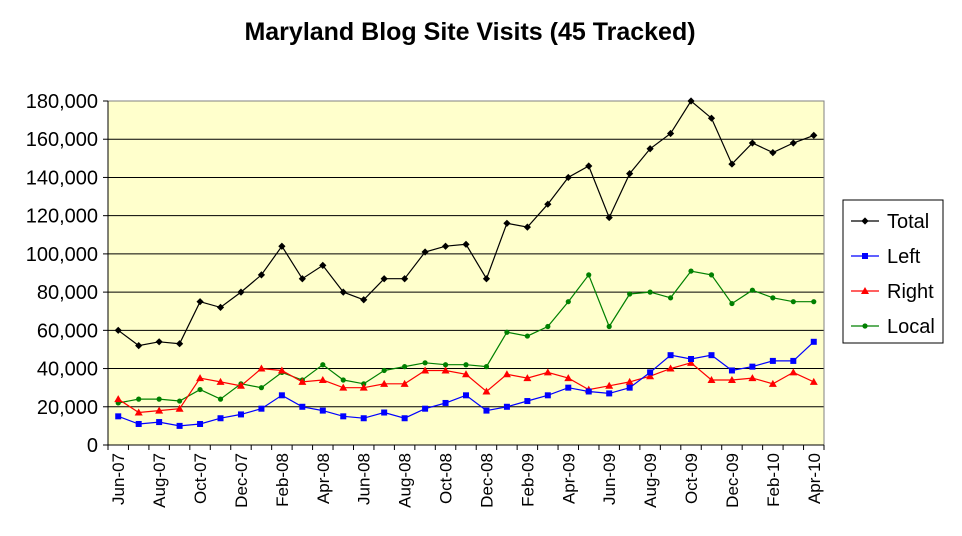 The height and width of the screenshot is (536, 962). What do you see at coordinates (405, 480) in the screenshot?
I see `x-tick-label: Aug-08` at bounding box center [405, 480].